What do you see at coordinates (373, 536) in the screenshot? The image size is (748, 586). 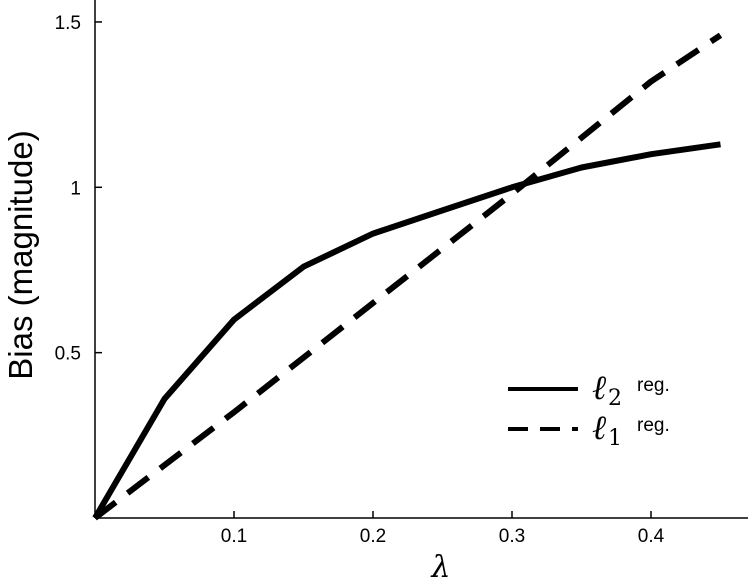 I see `x-tick-label: 0.2` at bounding box center [373, 536].